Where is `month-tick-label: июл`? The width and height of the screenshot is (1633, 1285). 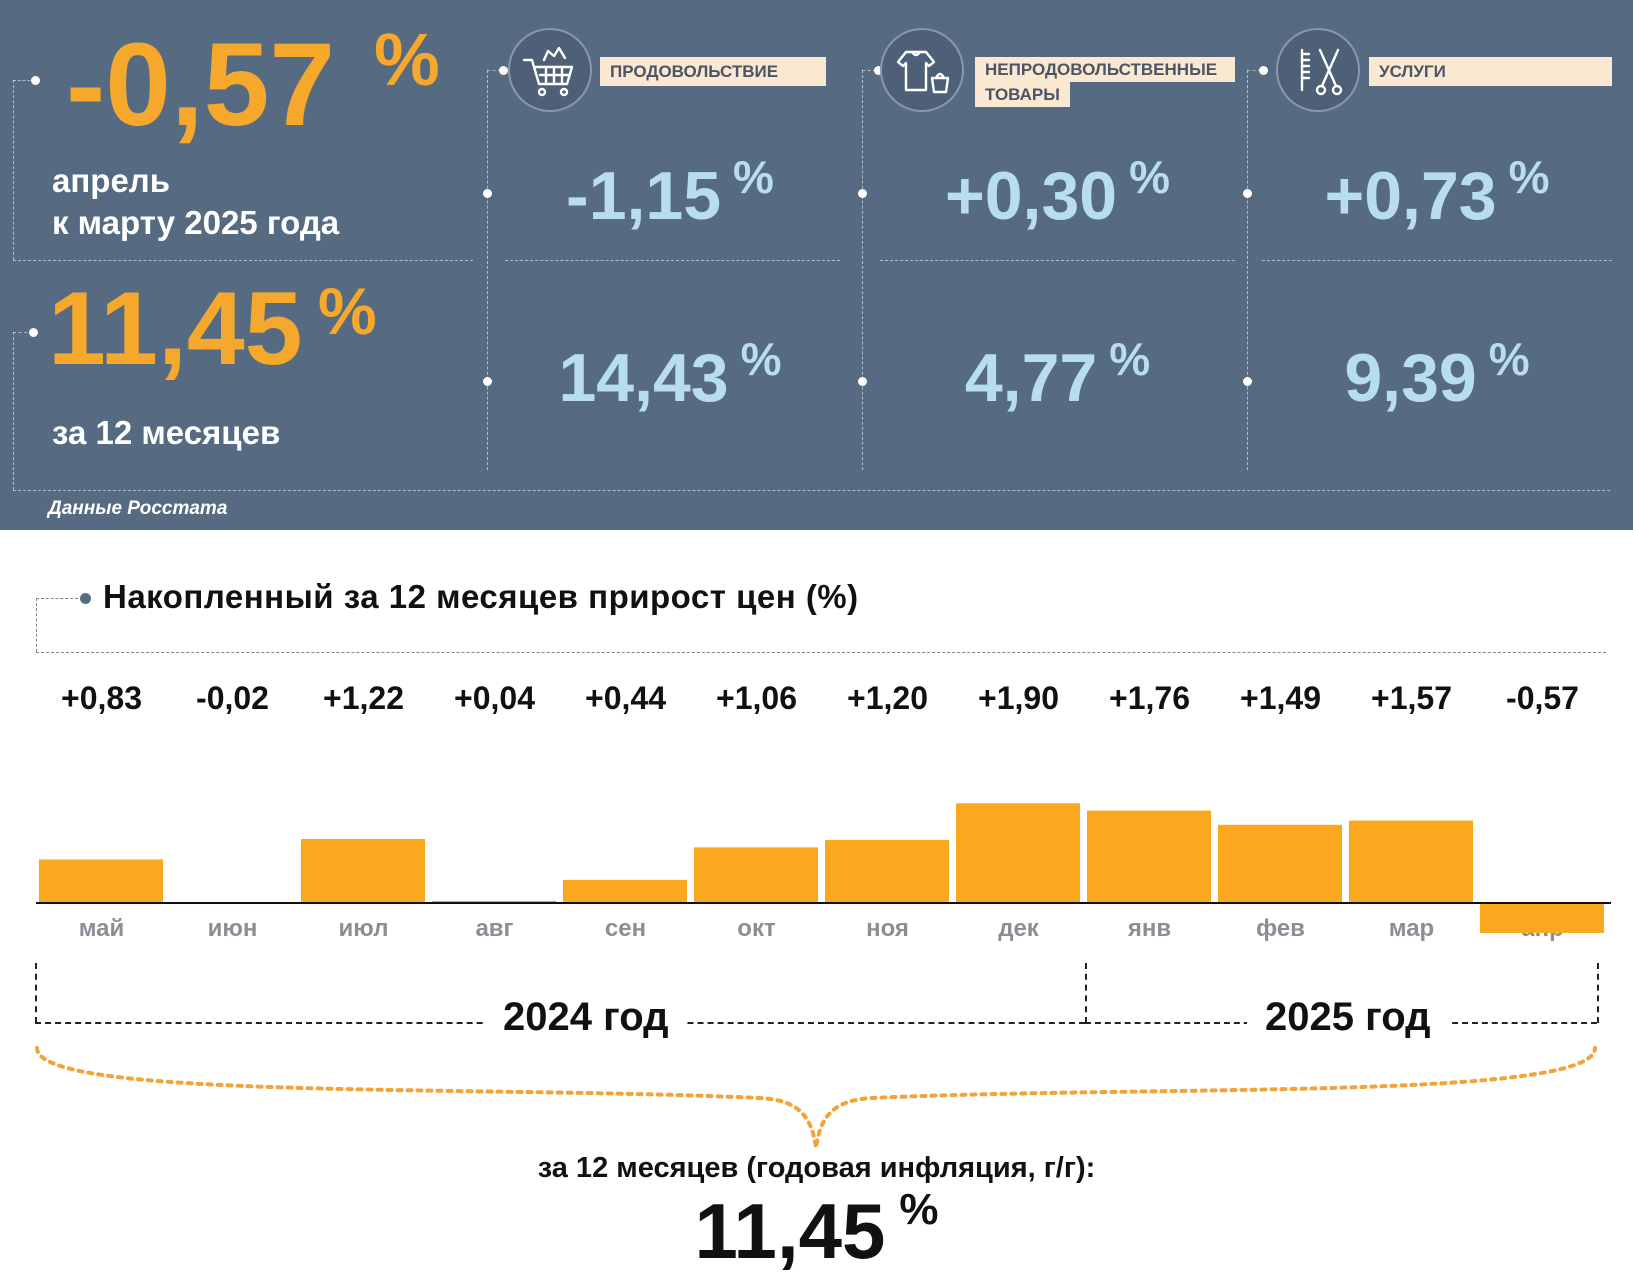 month-tick-label: июл is located at coordinates (363, 928).